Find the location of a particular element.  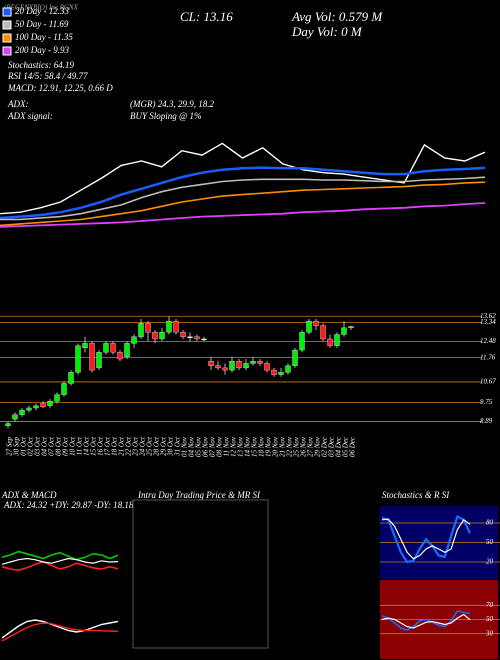

x-tick-label: 29 Oct is located at coordinates (164, 446).